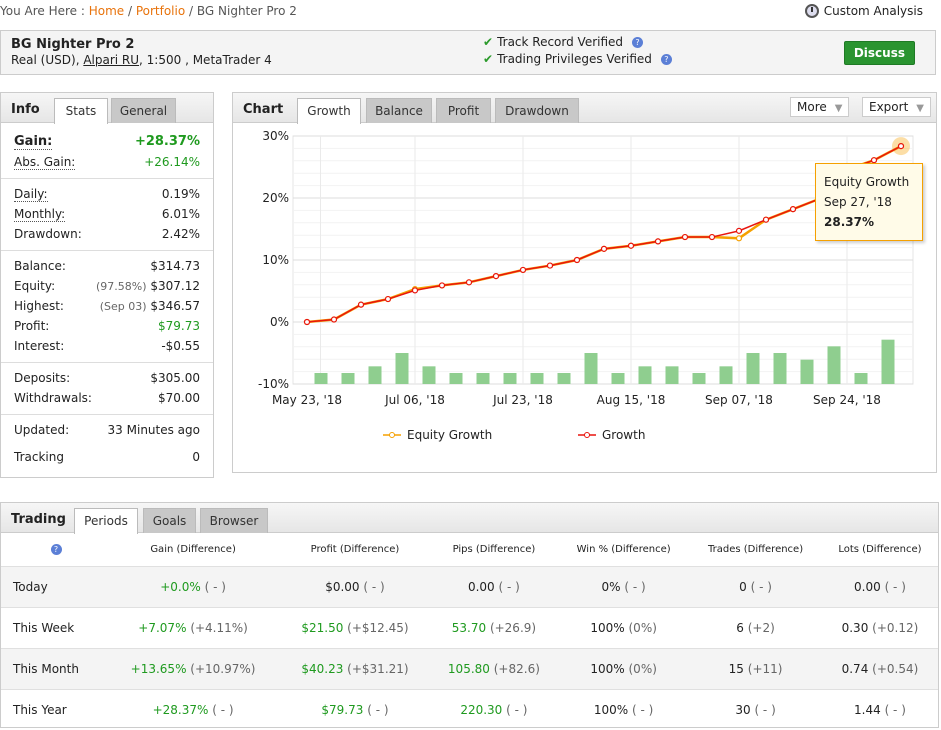 The height and width of the screenshot is (730, 941). What do you see at coordinates (895, 586) in the screenshot?
I see `lots-diff: ( - )` at bounding box center [895, 586].